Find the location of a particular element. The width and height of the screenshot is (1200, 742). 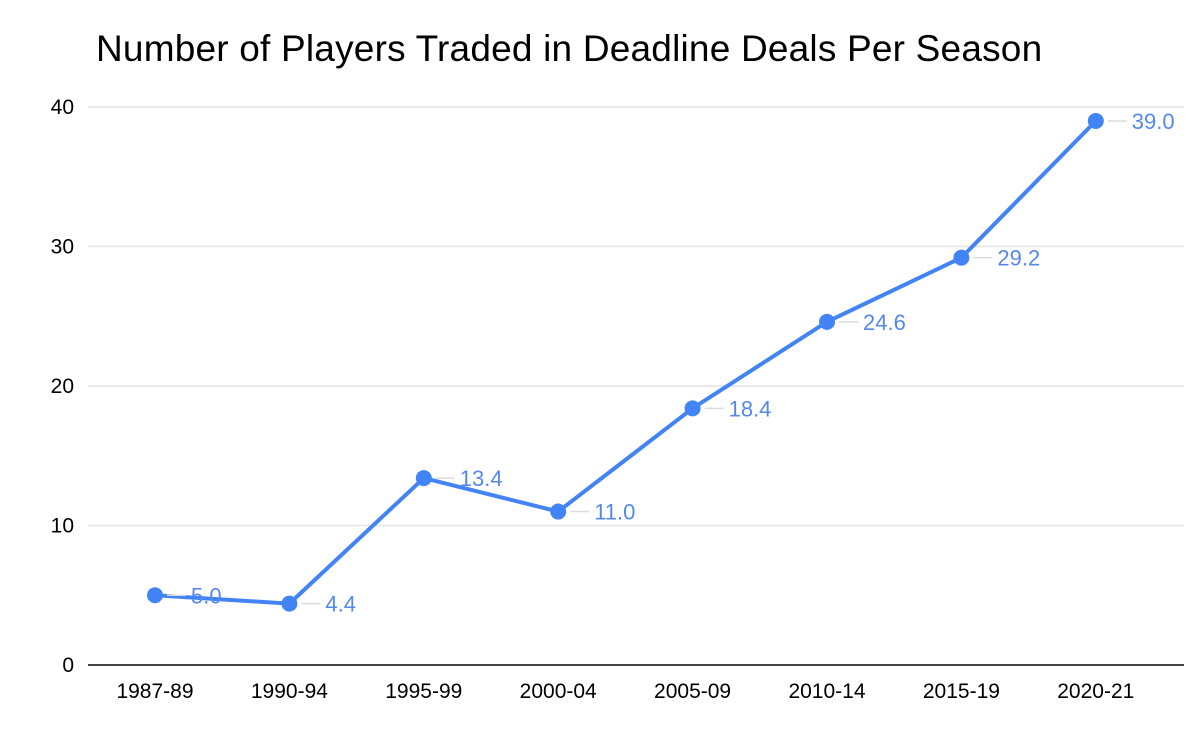

y-axis-tick-label: 20 is located at coordinates (62, 386).